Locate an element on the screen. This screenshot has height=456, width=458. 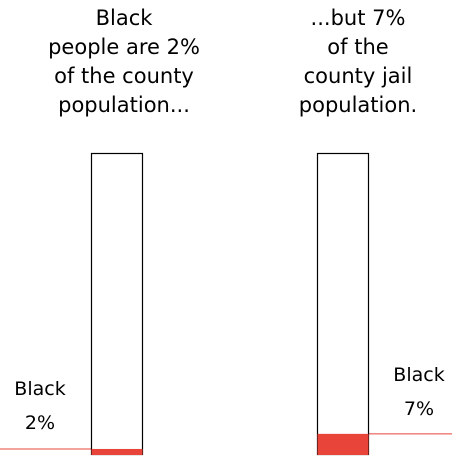
callout-value: 2% is located at coordinates (40, 423).